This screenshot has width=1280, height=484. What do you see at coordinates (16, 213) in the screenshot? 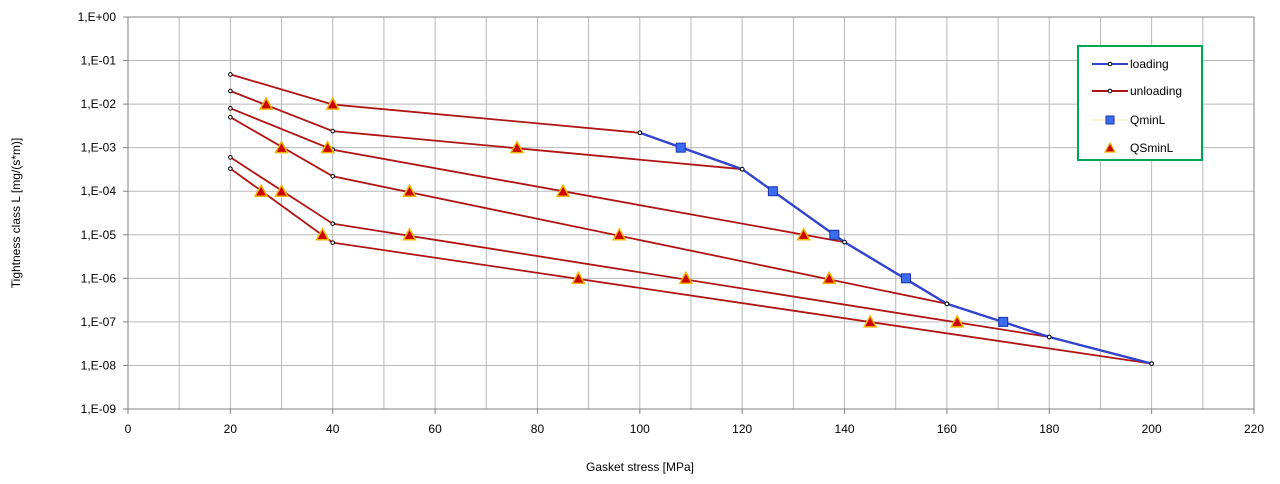
I see `y-axis-label: Tightness class L [mg/(s*m)]` at bounding box center [16, 213].